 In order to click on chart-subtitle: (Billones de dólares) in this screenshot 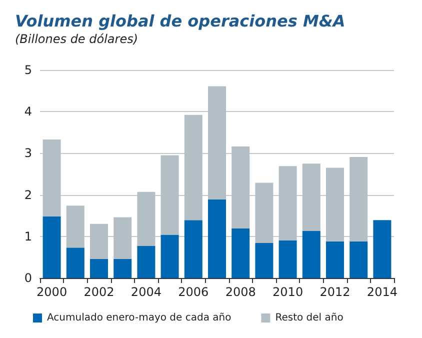, I will do `click(76, 39)`.